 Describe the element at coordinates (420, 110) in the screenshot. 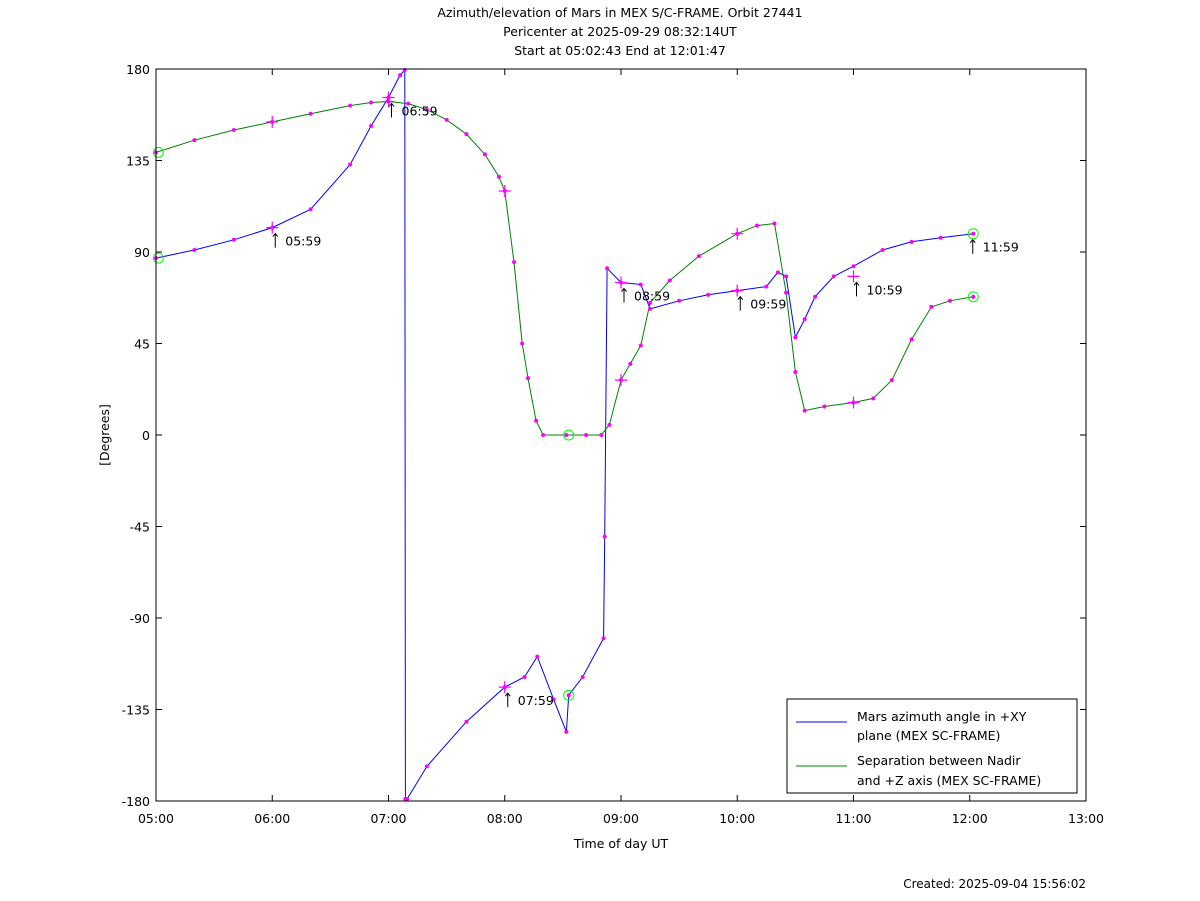

I see `annotation-label: 06:59` at that location.